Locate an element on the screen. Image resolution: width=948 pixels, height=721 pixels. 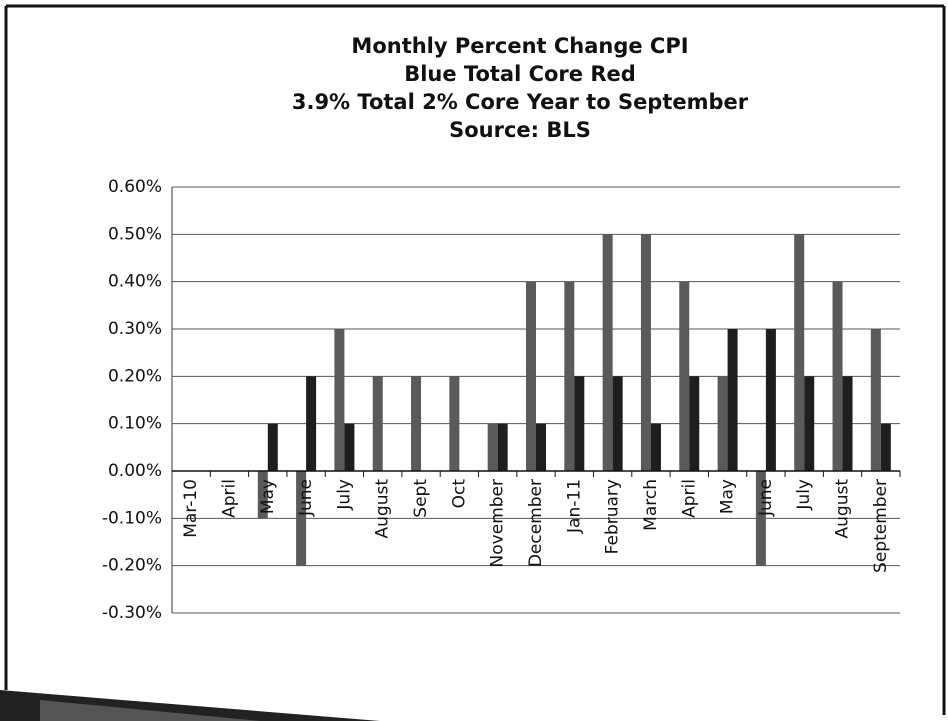
x-tick-label: Sept is located at coordinates (421, 498).